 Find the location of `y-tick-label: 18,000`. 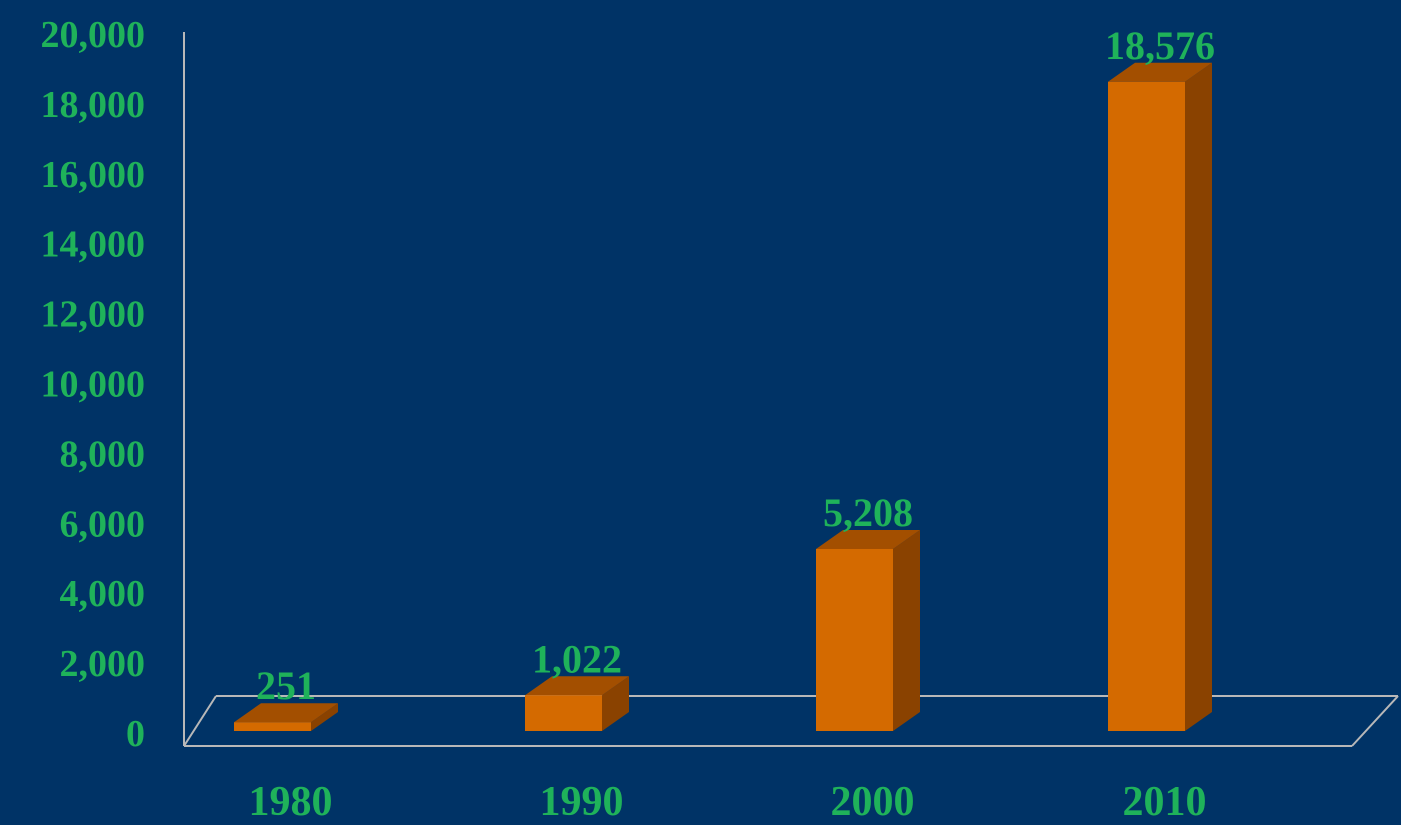

y-tick-label: 18,000 is located at coordinates (93, 105).